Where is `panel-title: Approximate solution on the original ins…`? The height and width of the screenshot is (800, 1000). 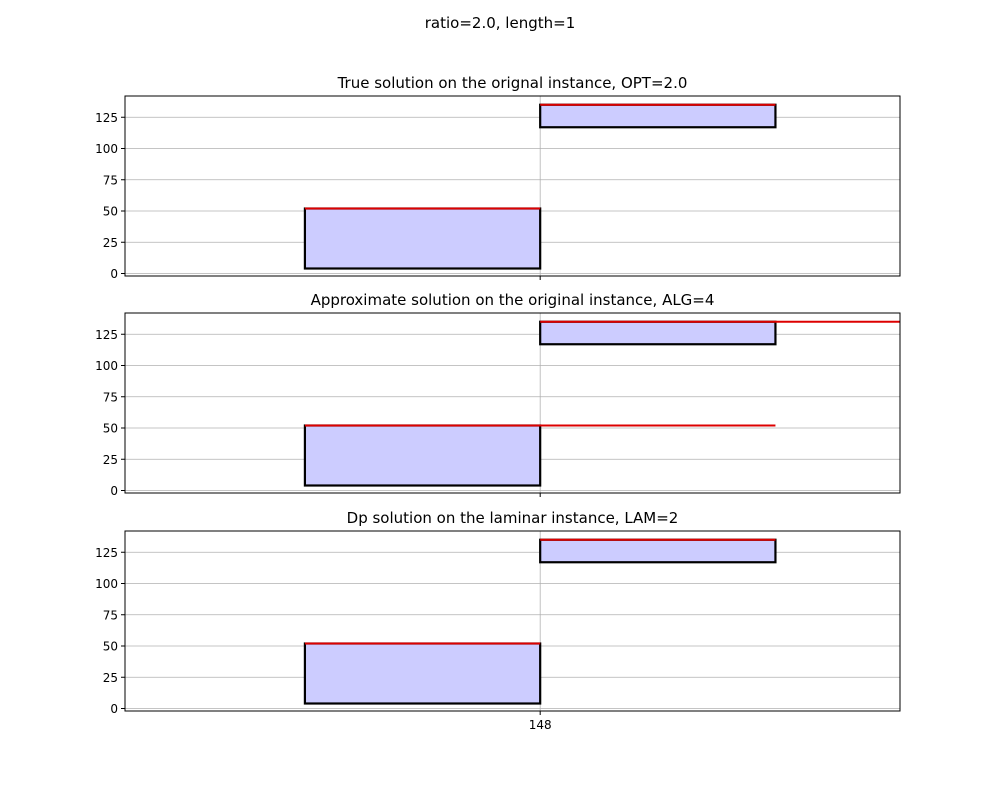
panel-title: Approximate solution on the original ins… is located at coordinates (513, 300).